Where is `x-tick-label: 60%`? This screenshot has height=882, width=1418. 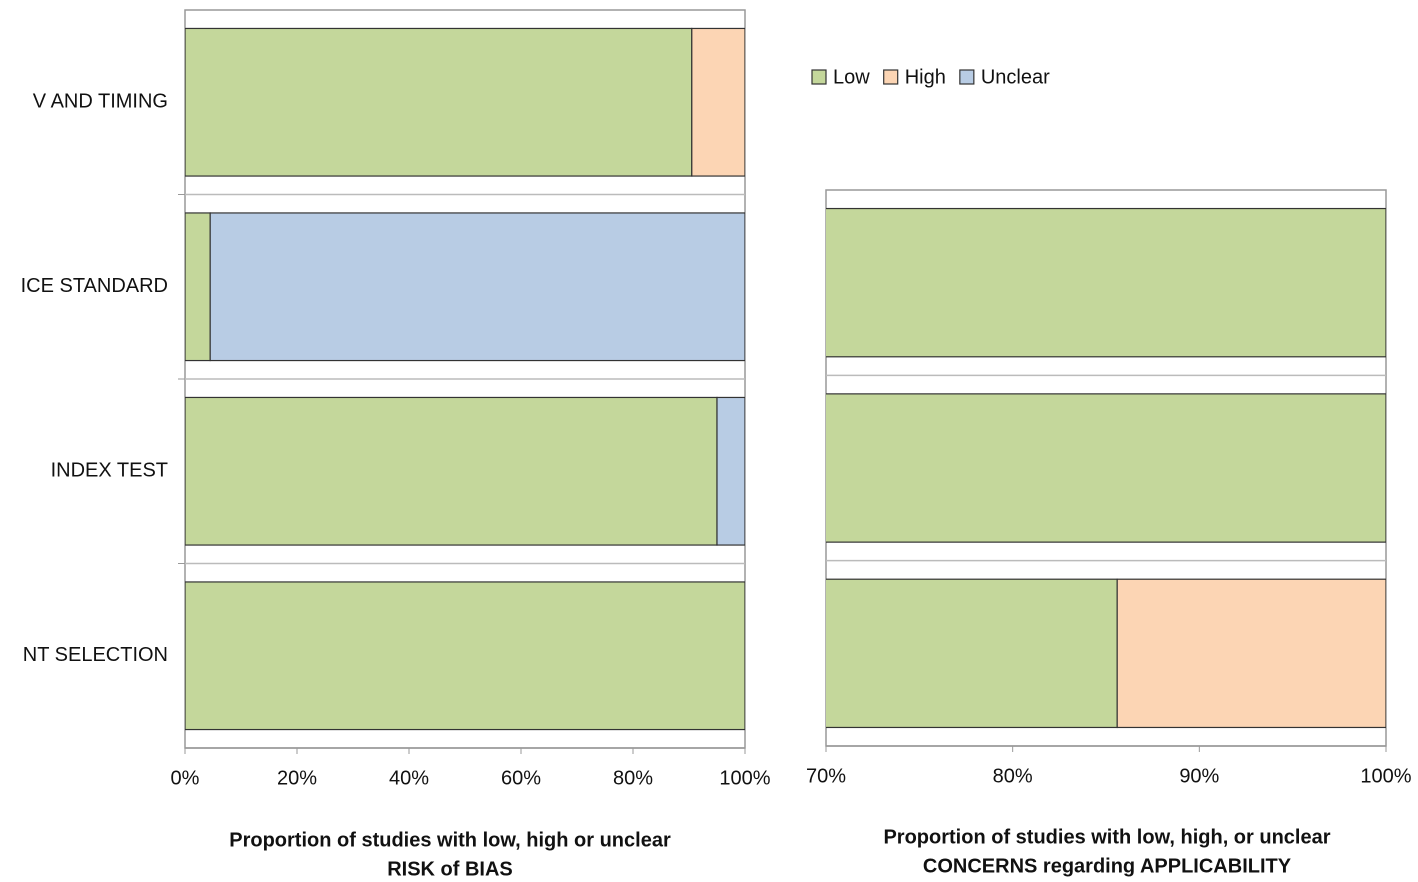
x-tick-label: 60% is located at coordinates (521, 778).